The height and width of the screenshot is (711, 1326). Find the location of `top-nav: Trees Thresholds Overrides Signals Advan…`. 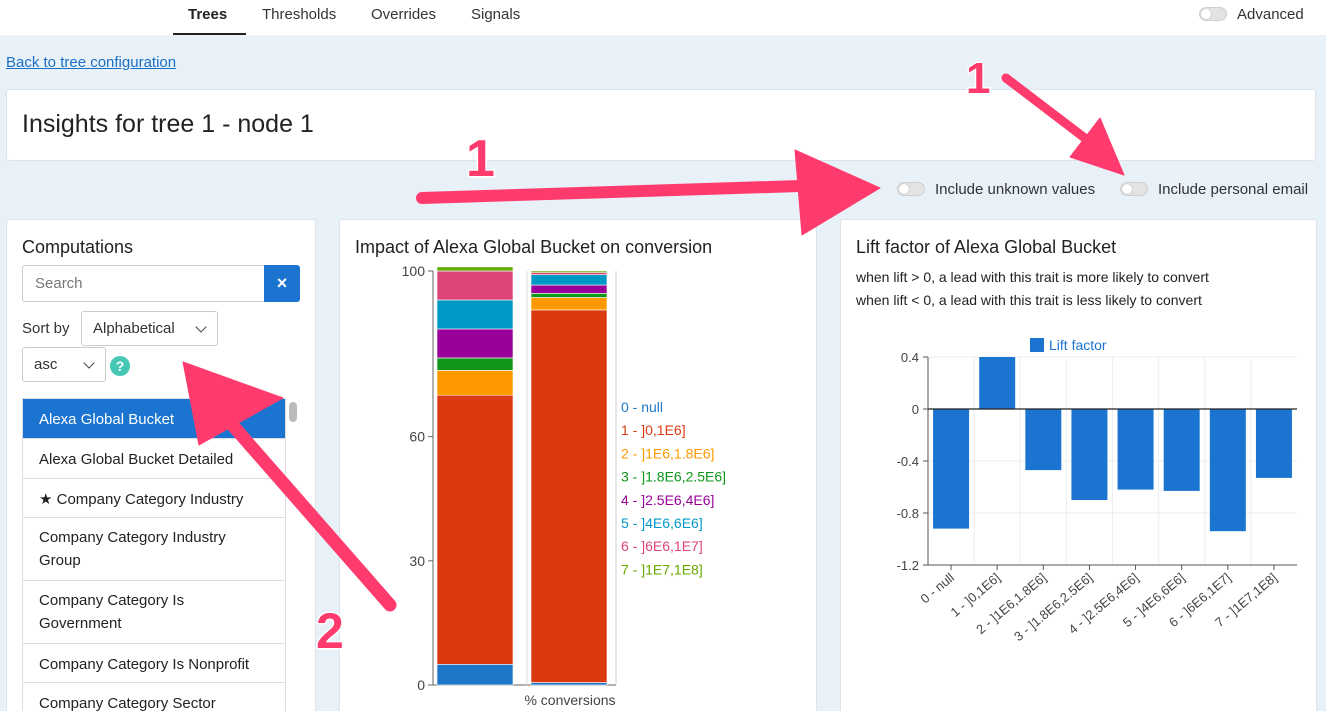

top-nav: Trees Thresholds Overrides Signals Advan… is located at coordinates (663, 17).